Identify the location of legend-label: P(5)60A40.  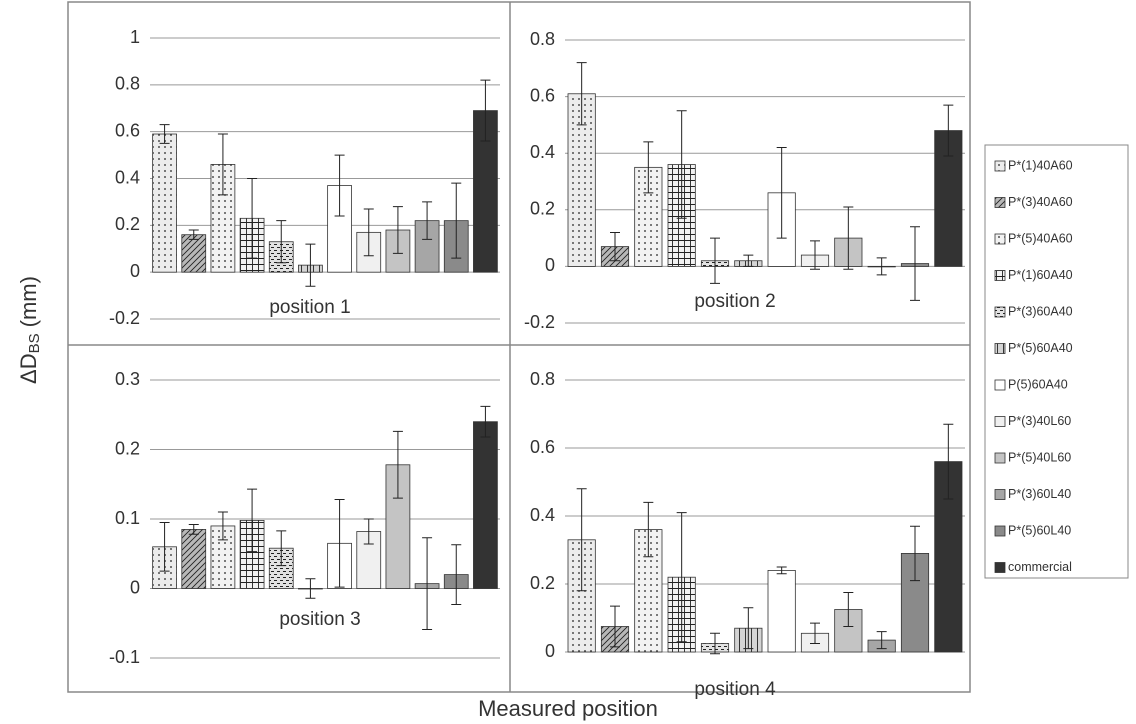
(1038, 384).